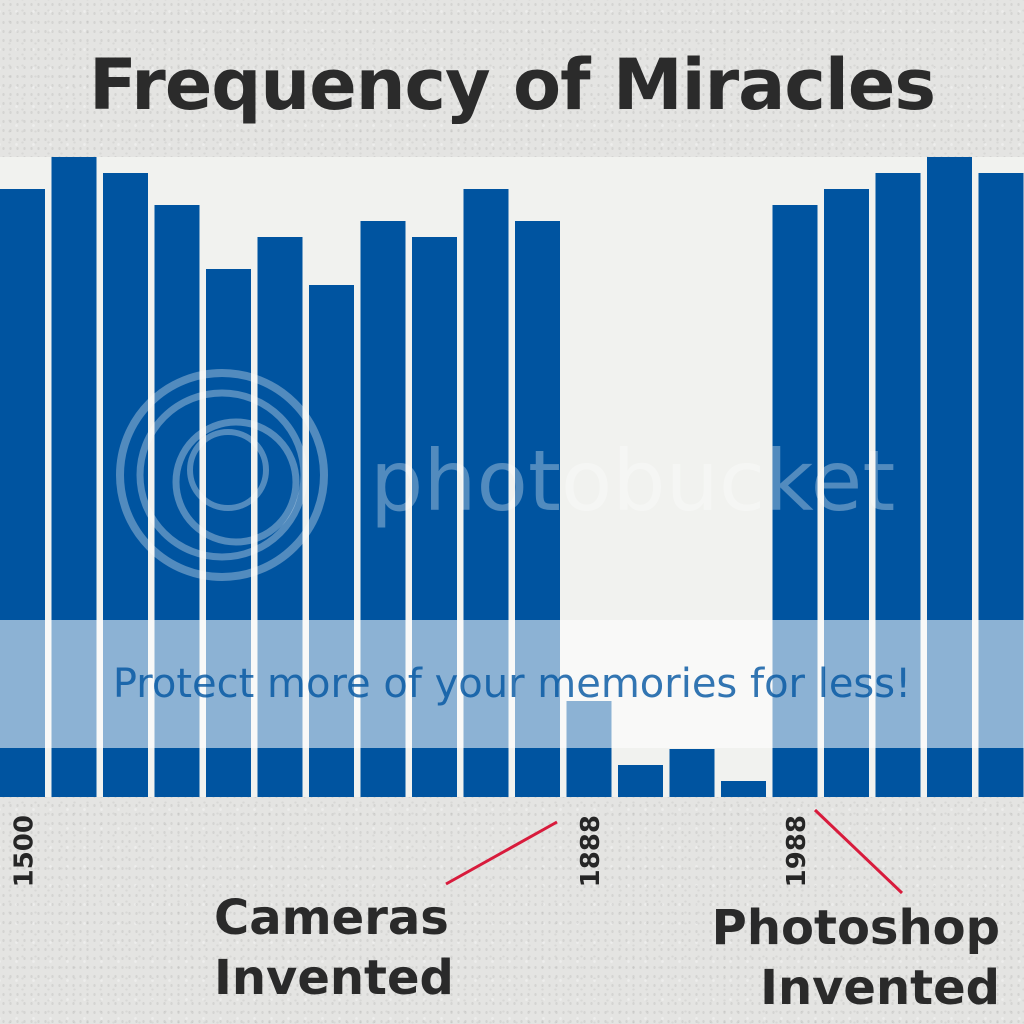 The image size is (1024, 1024). Describe the element at coordinates (632, 481) in the screenshot. I see `watermark-brand: photobucket` at that location.